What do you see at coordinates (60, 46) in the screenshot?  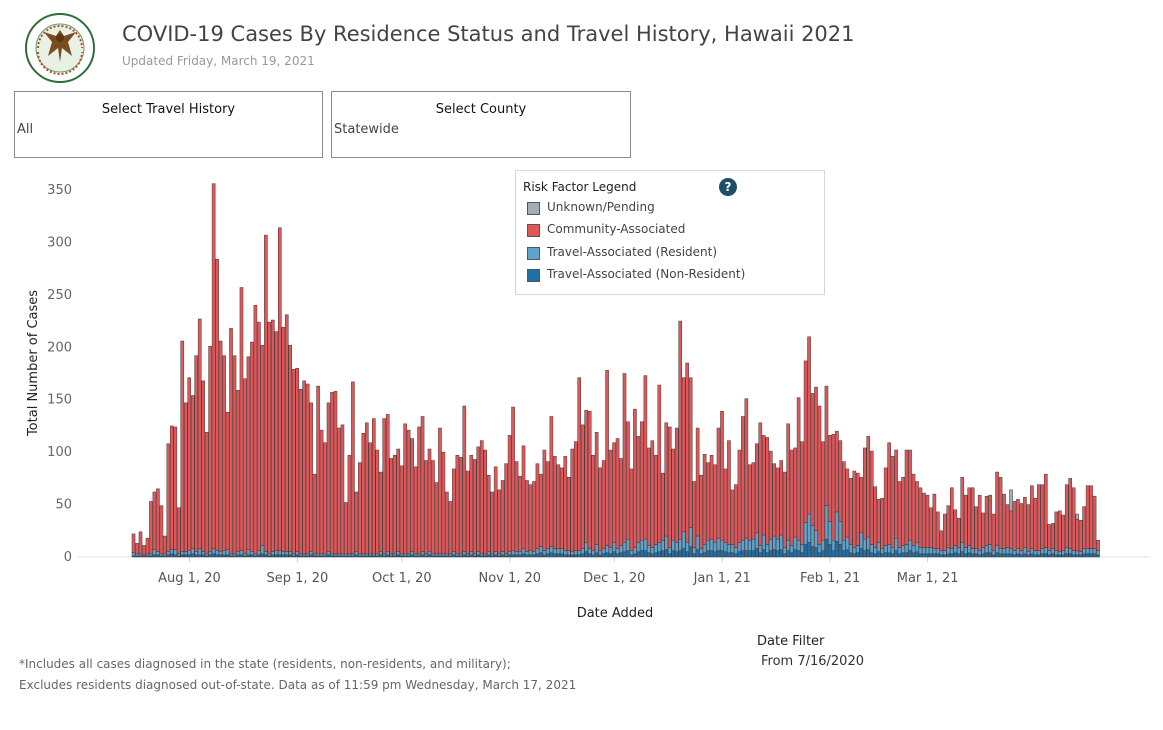 I see `seal-figure-icon` at bounding box center [60, 46].